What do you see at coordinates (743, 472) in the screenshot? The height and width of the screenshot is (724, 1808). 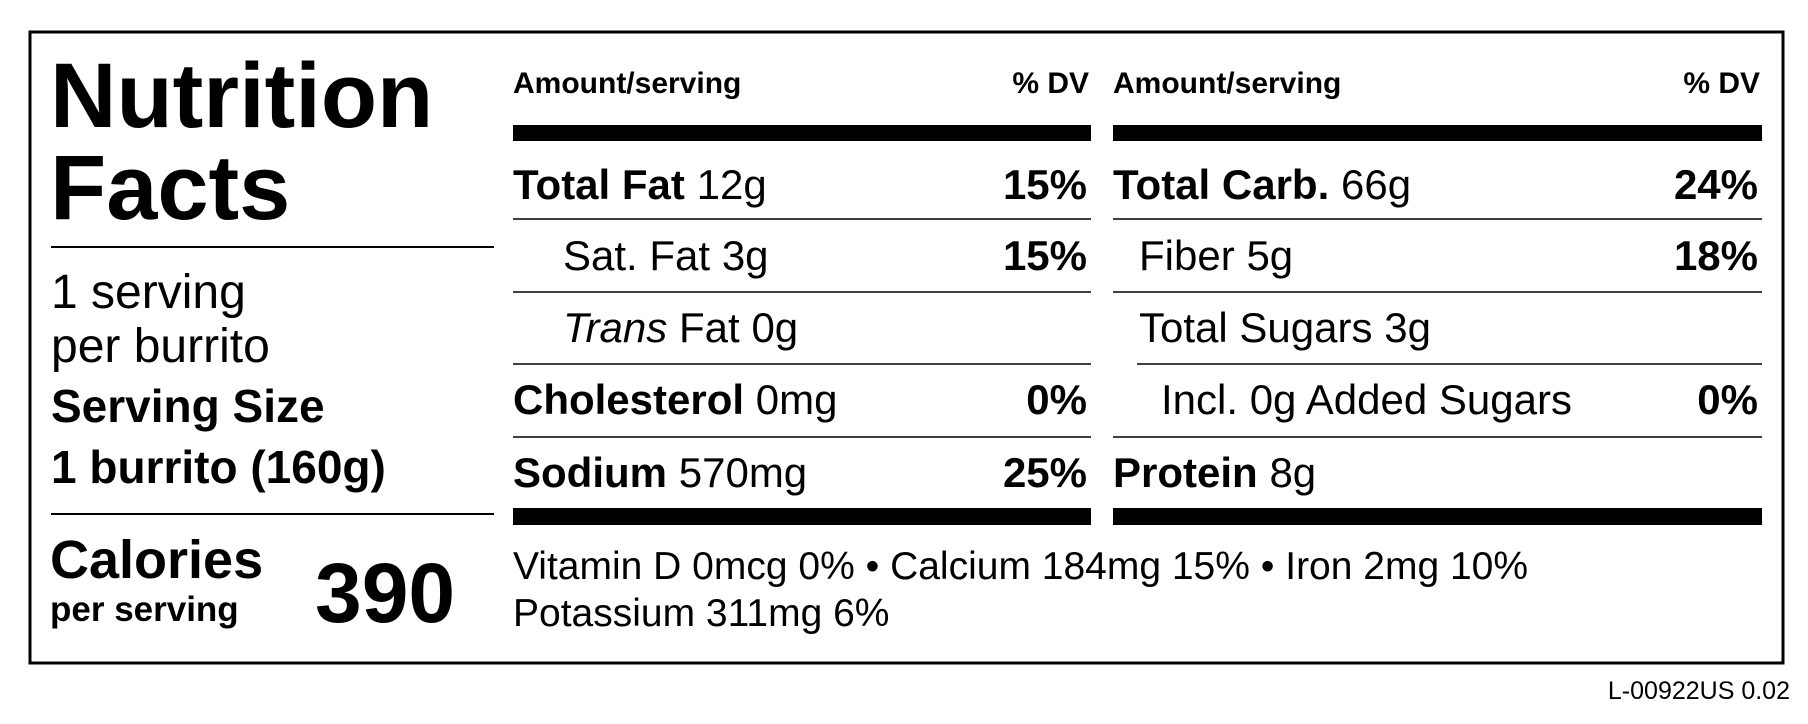 I see `amount: 570mg` at bounding box center [743, 472].